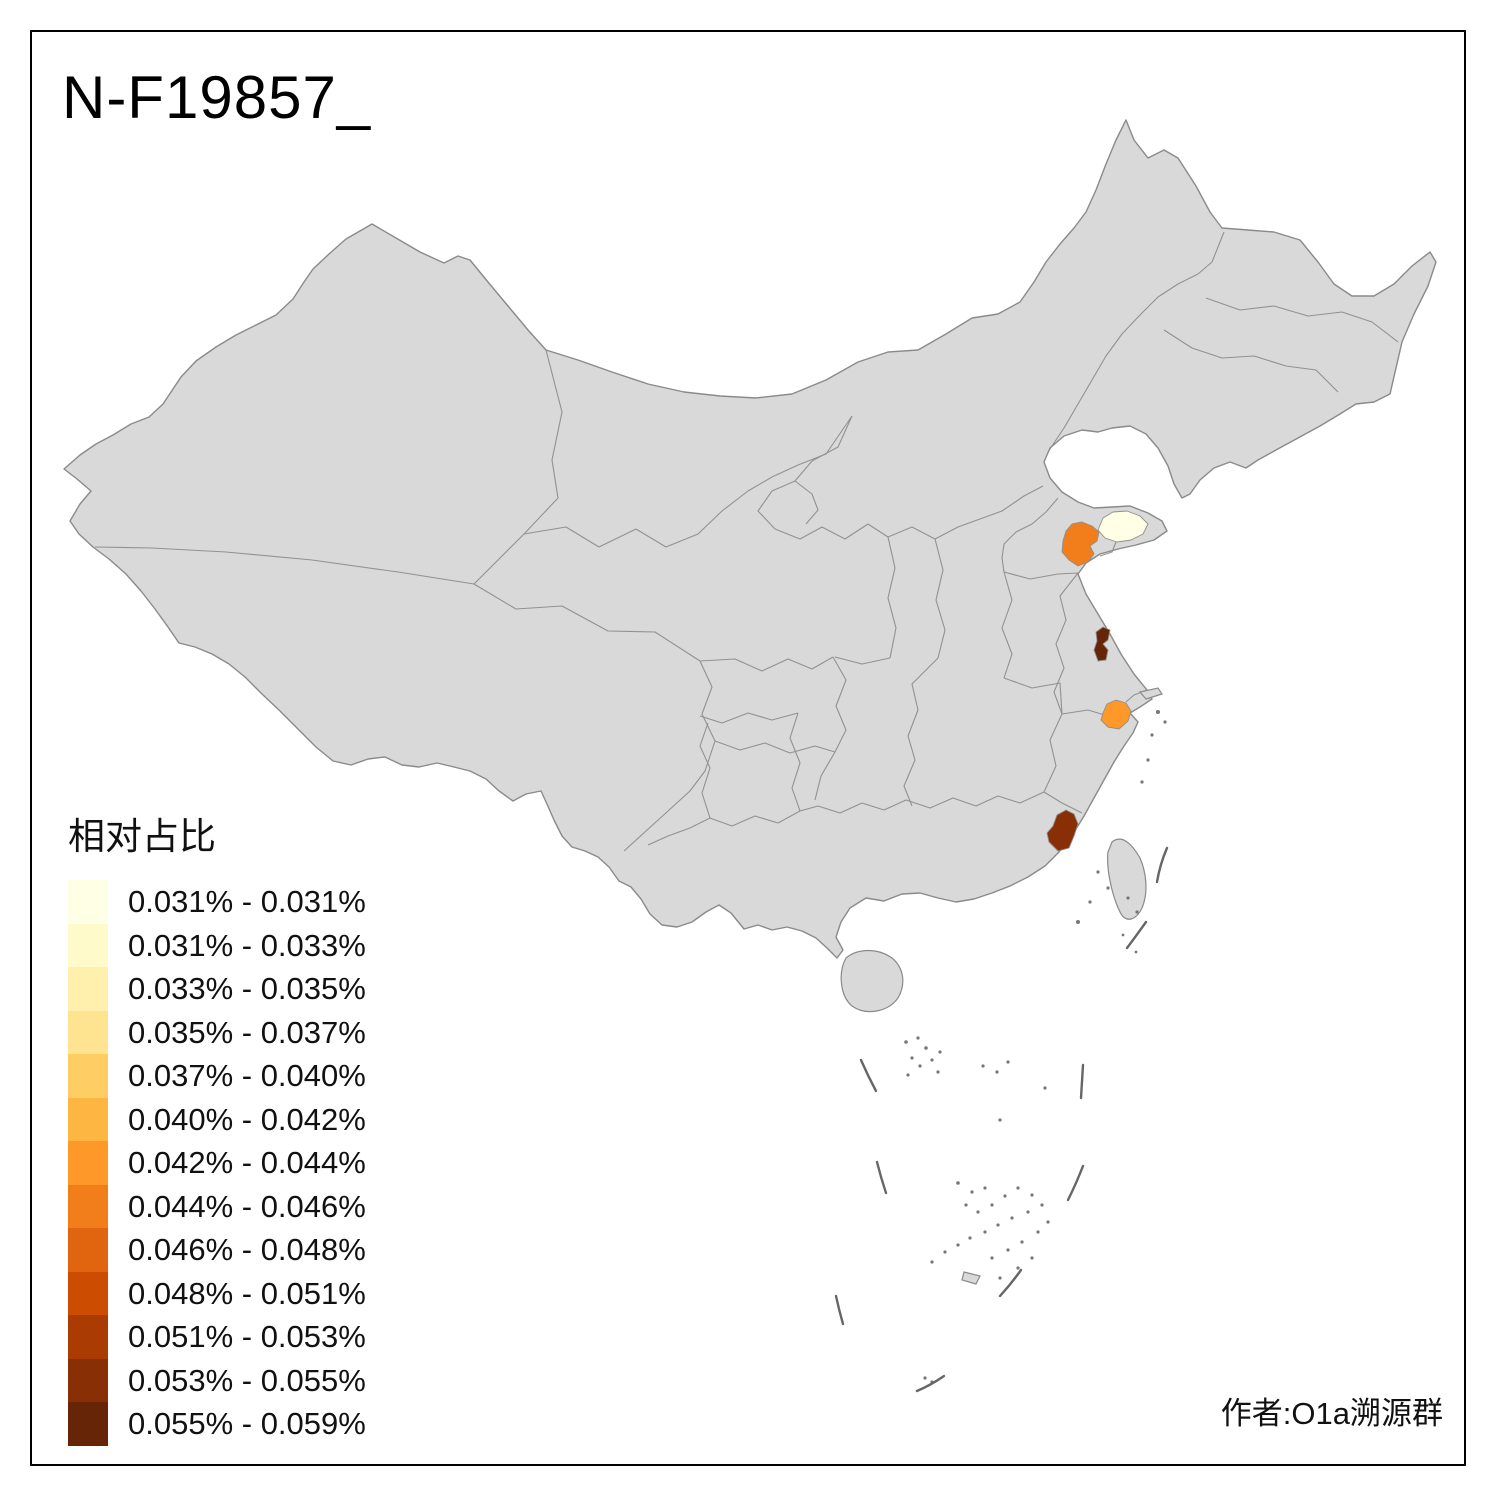 Image resolution: width=1500 pixels, height=1500 pixels. Describe the element at coordinates (247, 1119) in the screenshot. I see `legend-label: 0.040% - 0.042%` at that location.